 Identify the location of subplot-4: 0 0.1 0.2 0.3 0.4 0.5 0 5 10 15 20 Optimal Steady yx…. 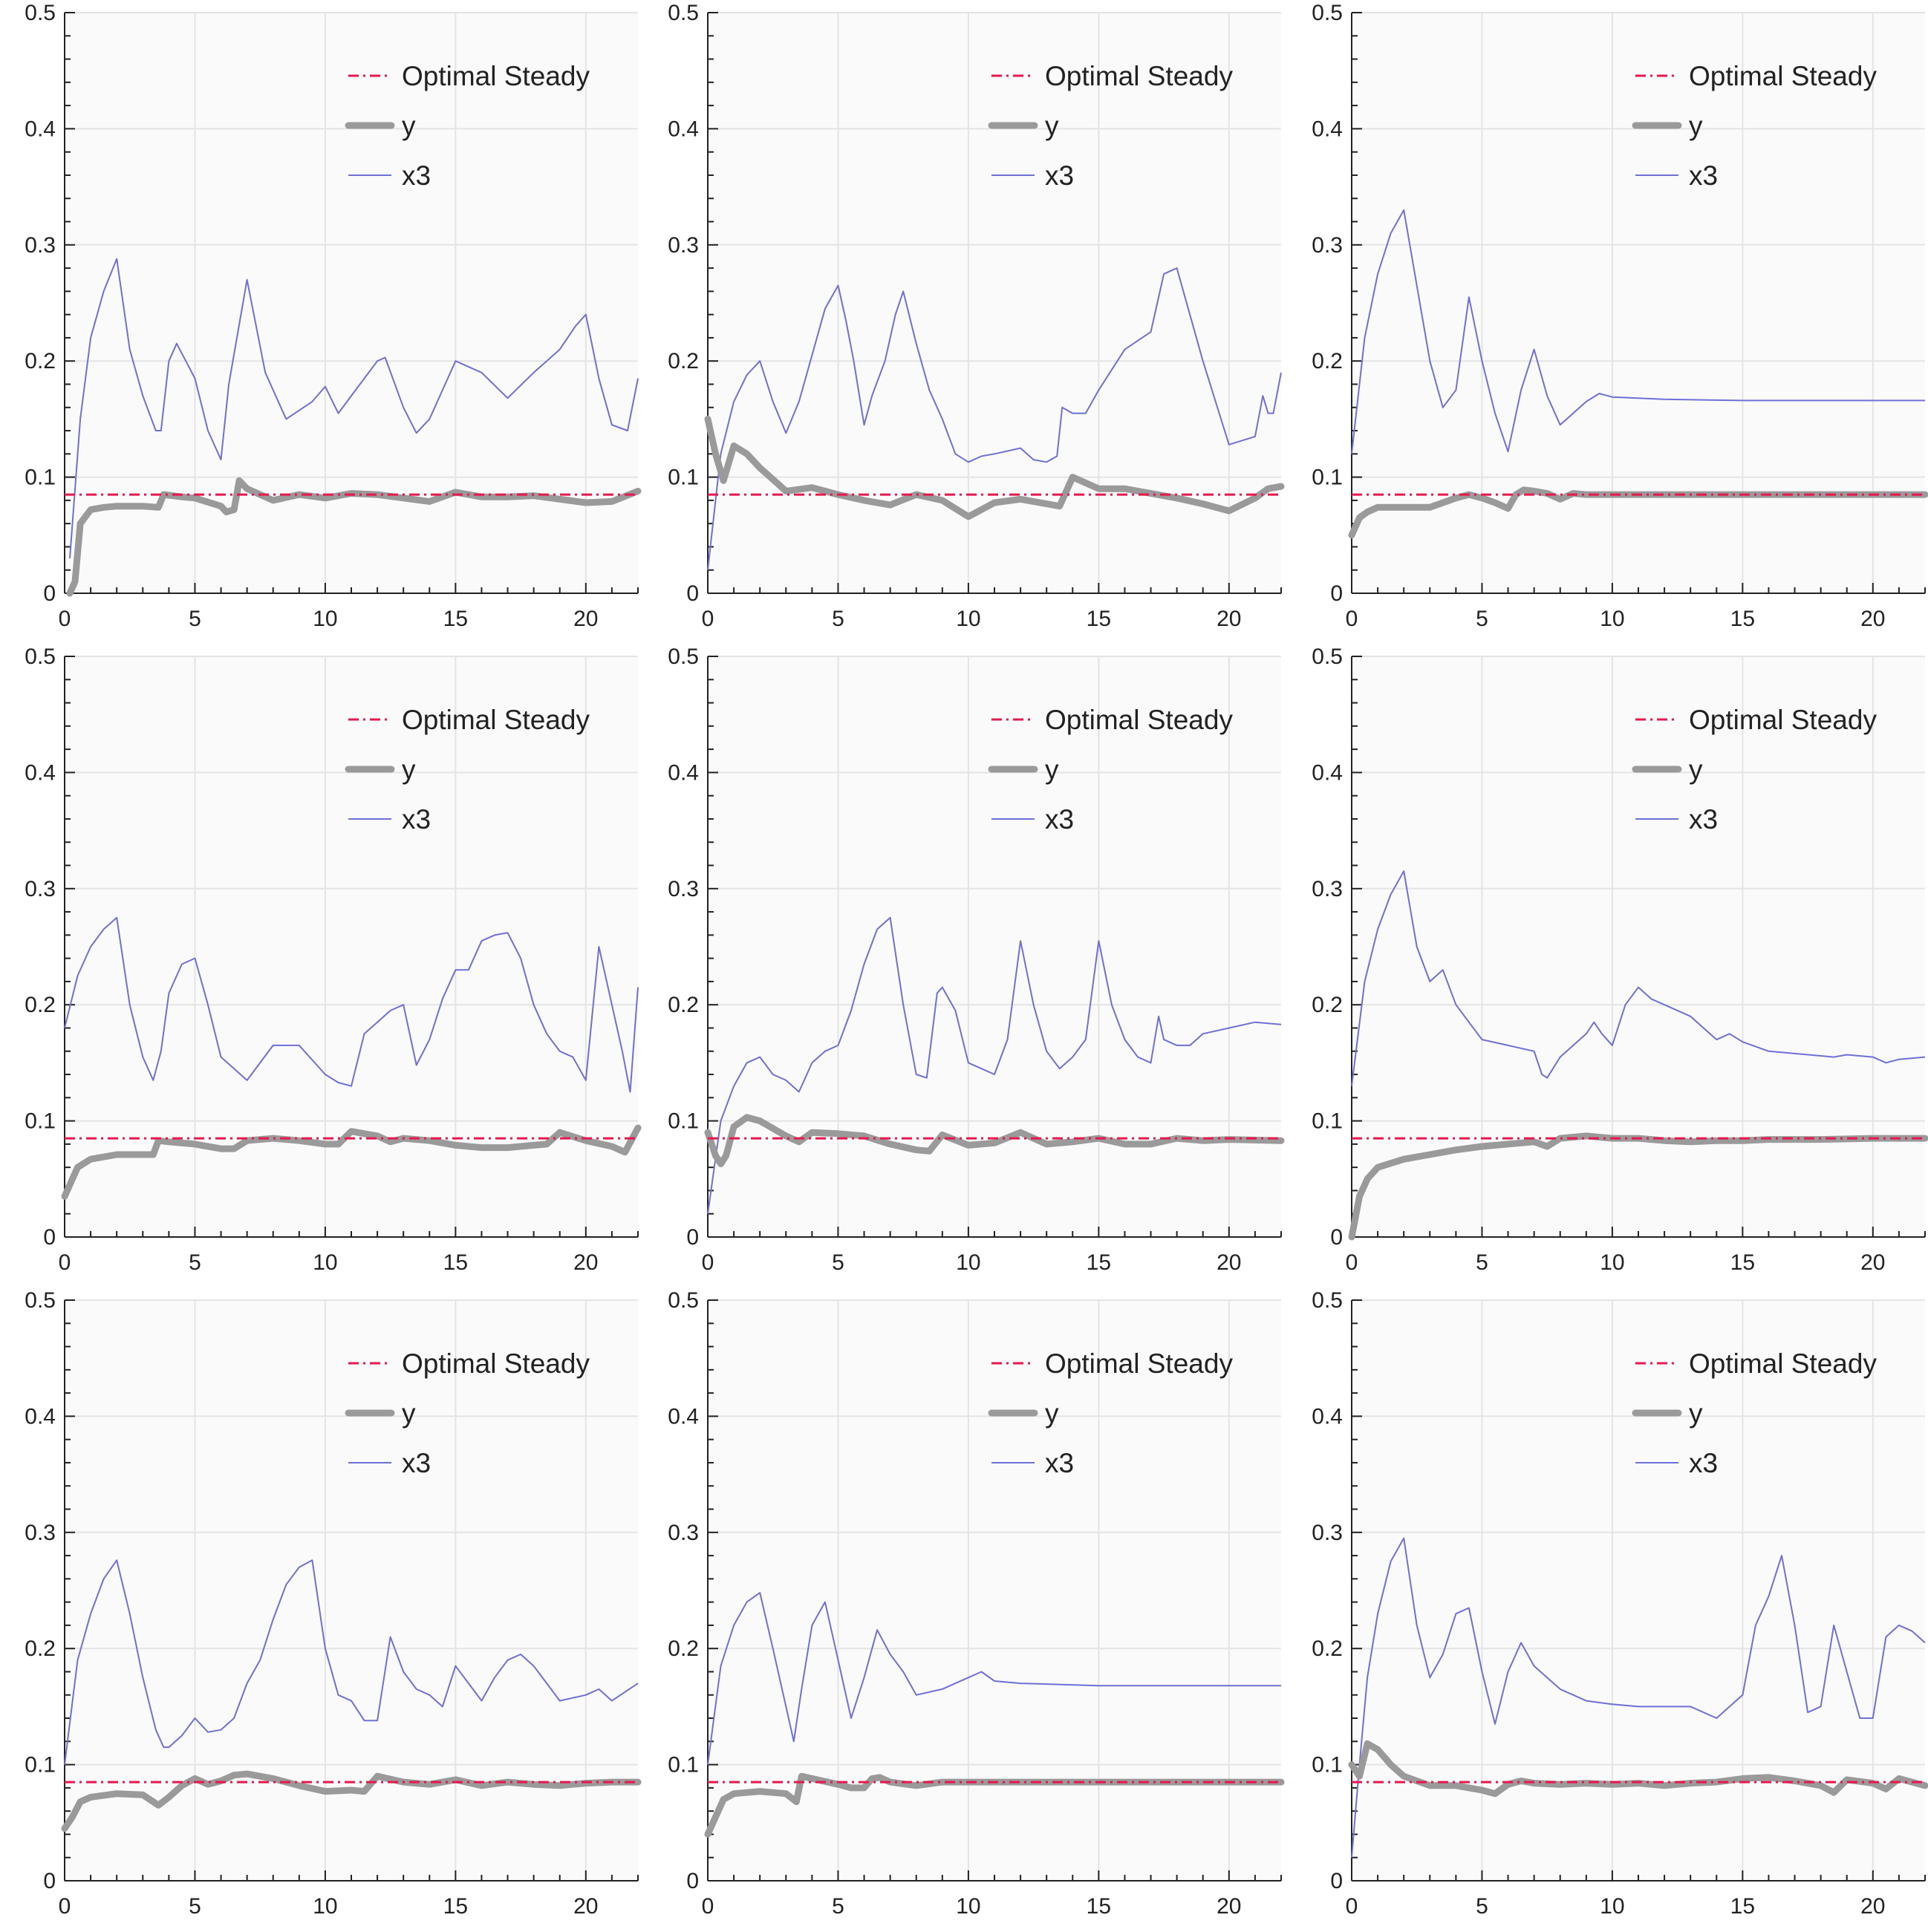
(334, 960).